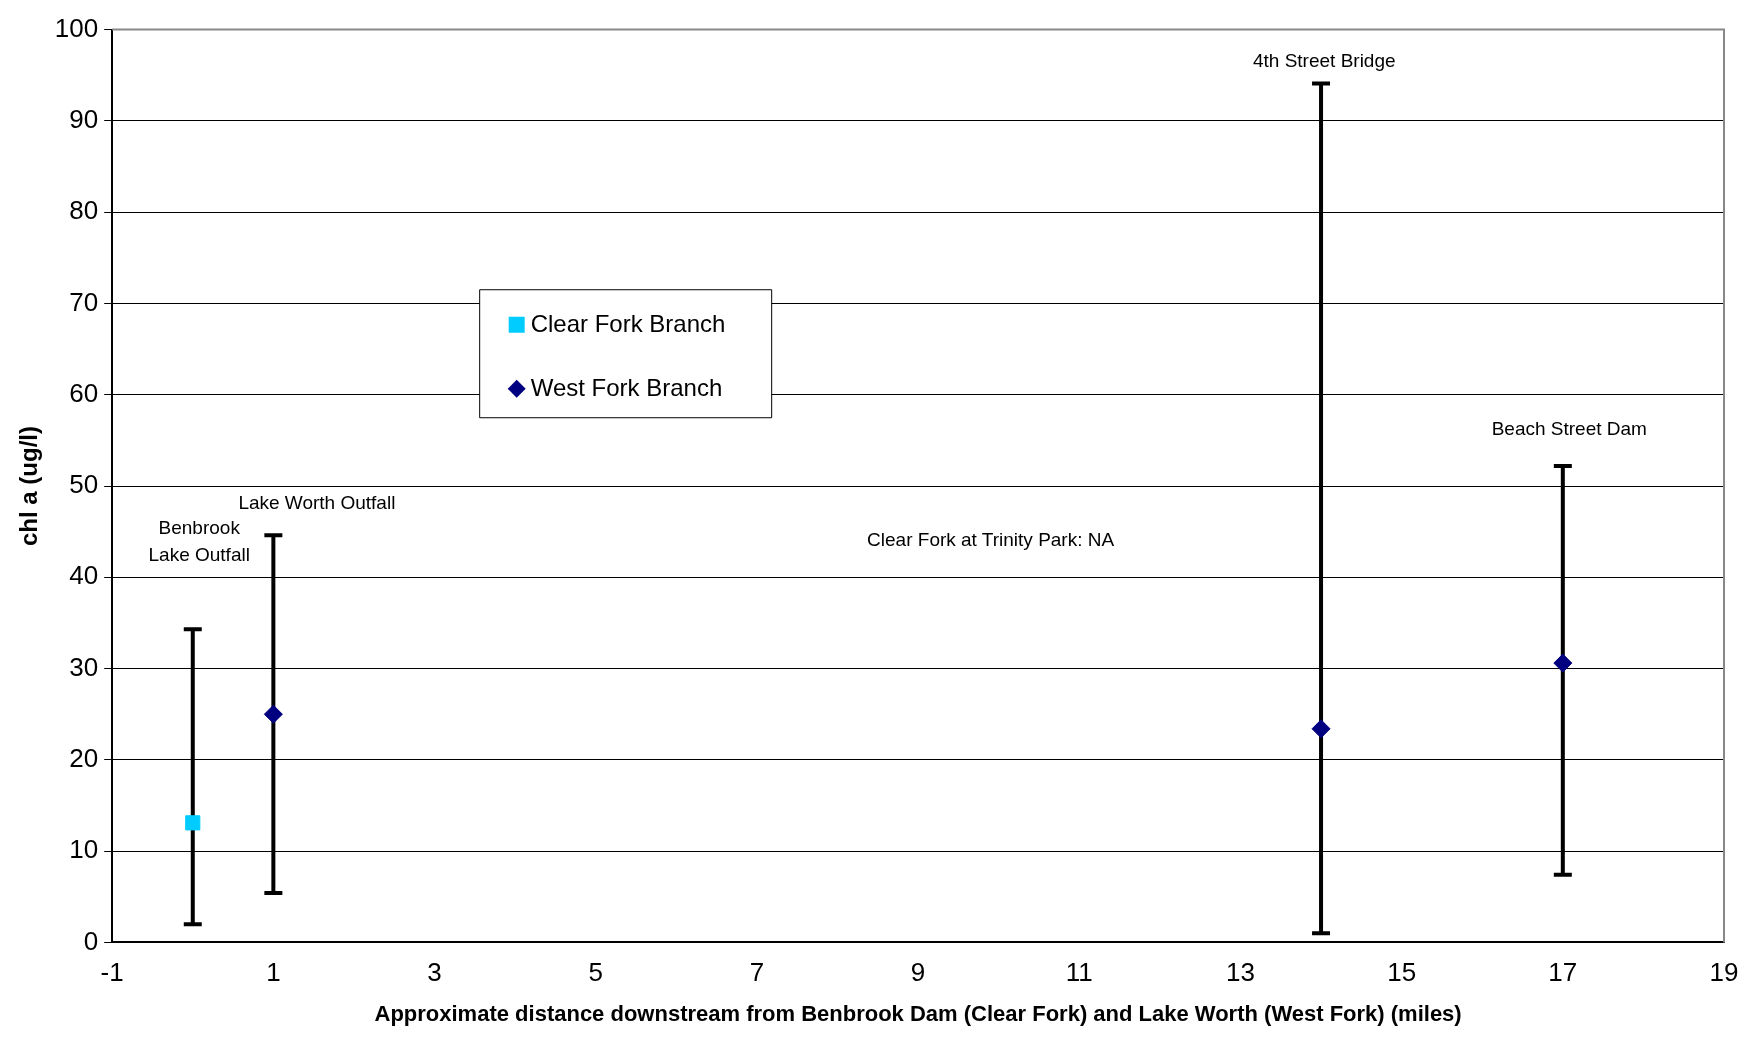  What do you see at coordinates (84, 849) in the screenshot?
I see `y-tick-label: 10` at bounding box center [84, 849].